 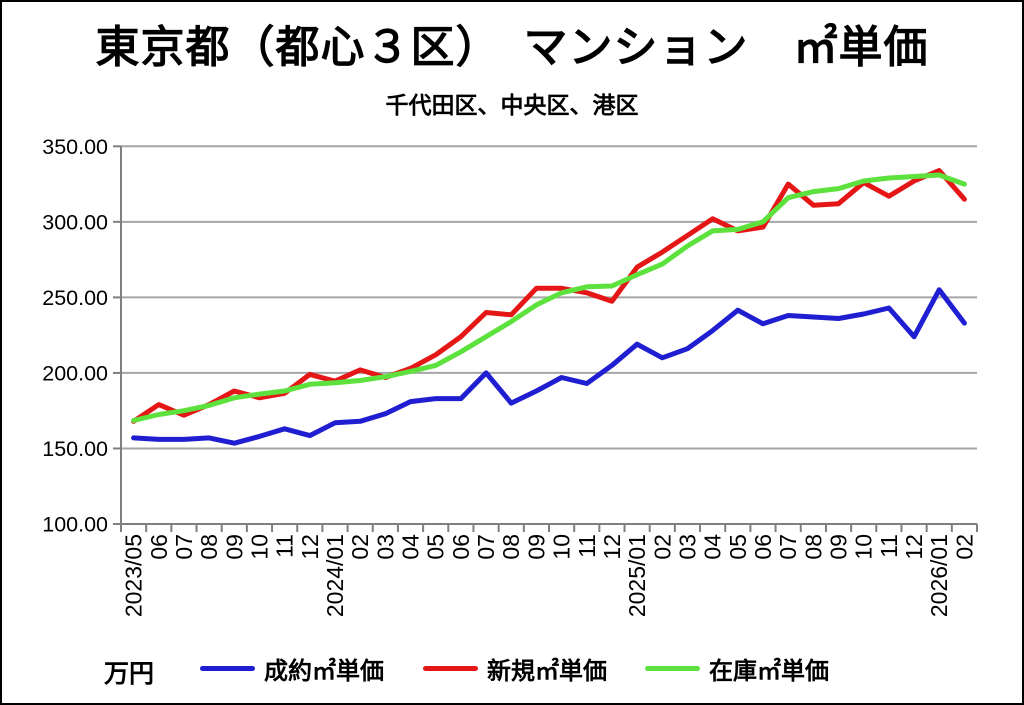 What do you see at coordinates (335, 575) in the screenshot?
I see `x-tick-label: 2024/01` at bounding box center [335, 575].